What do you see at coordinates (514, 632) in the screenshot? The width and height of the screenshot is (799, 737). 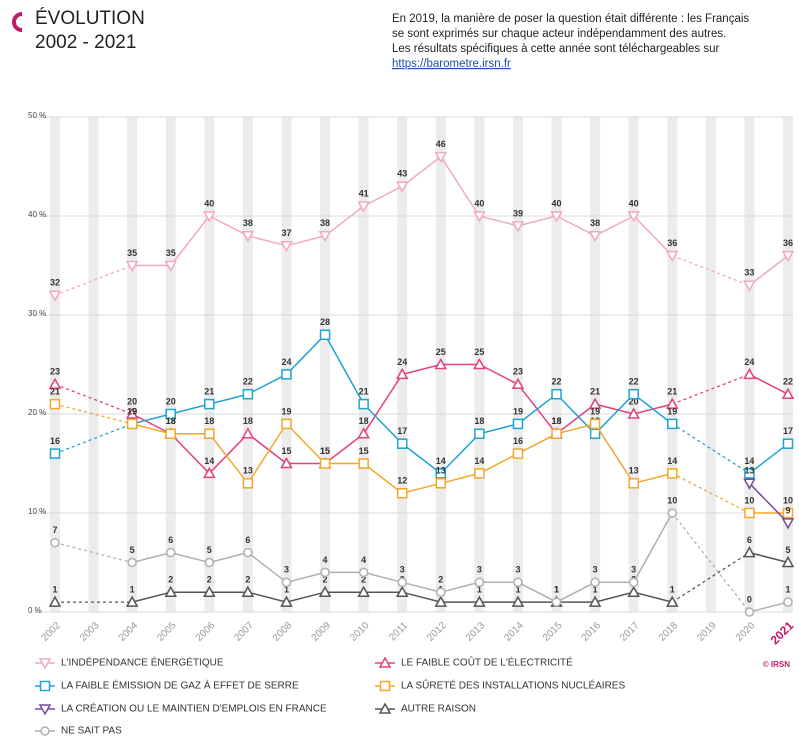 I see `x-tick-label: 2014` at bounding box center [514, 632].